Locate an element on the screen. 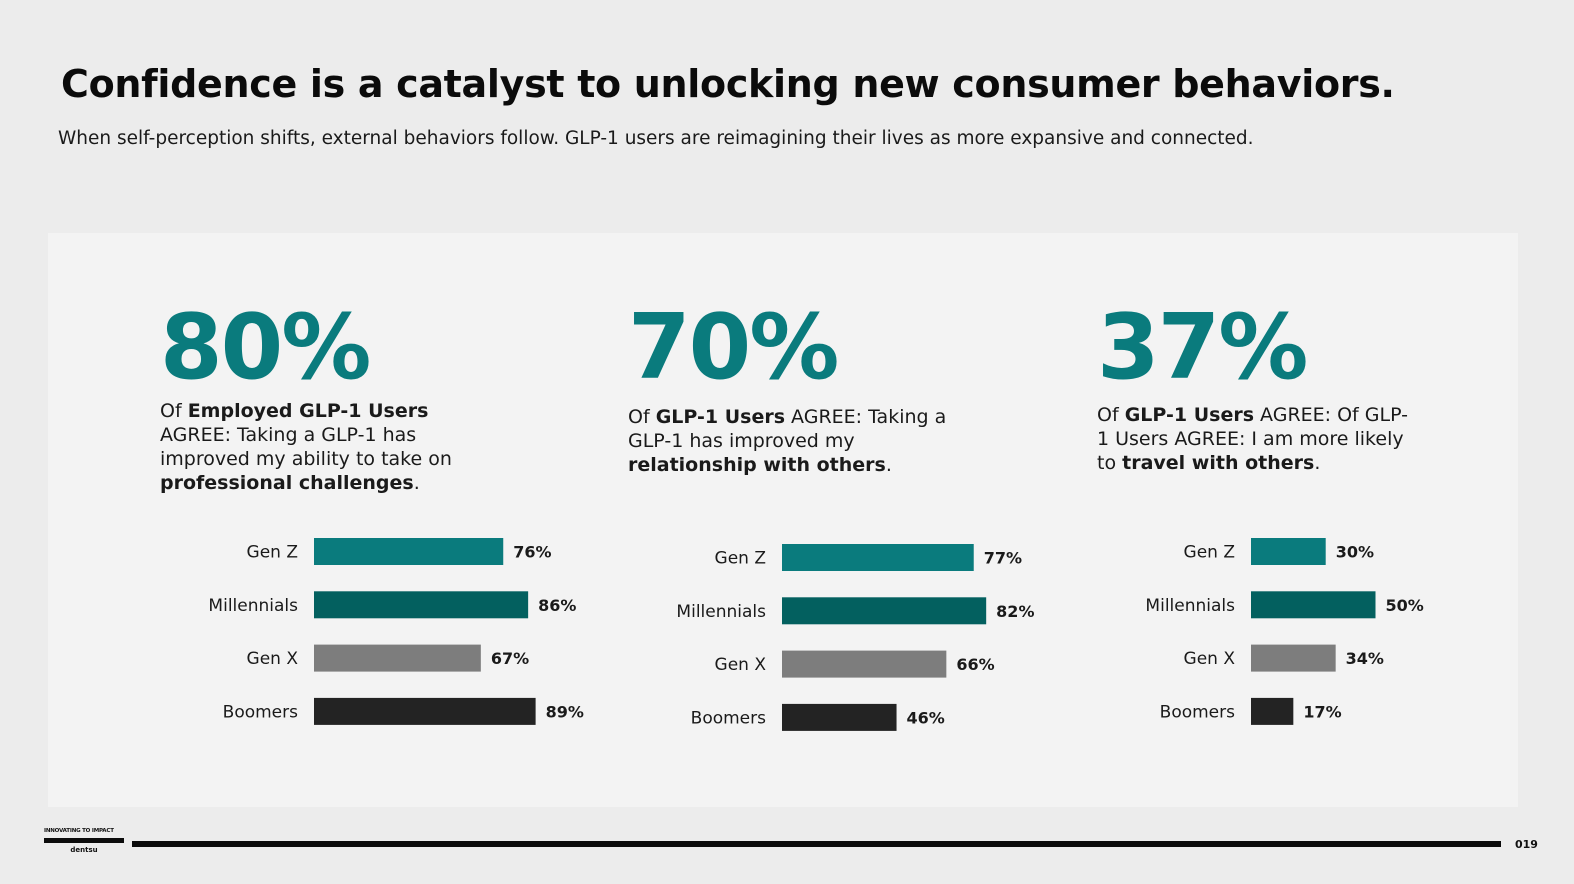  logo-tagline: INNOVATING TO IMPACT is located at coordinates (79, 831).